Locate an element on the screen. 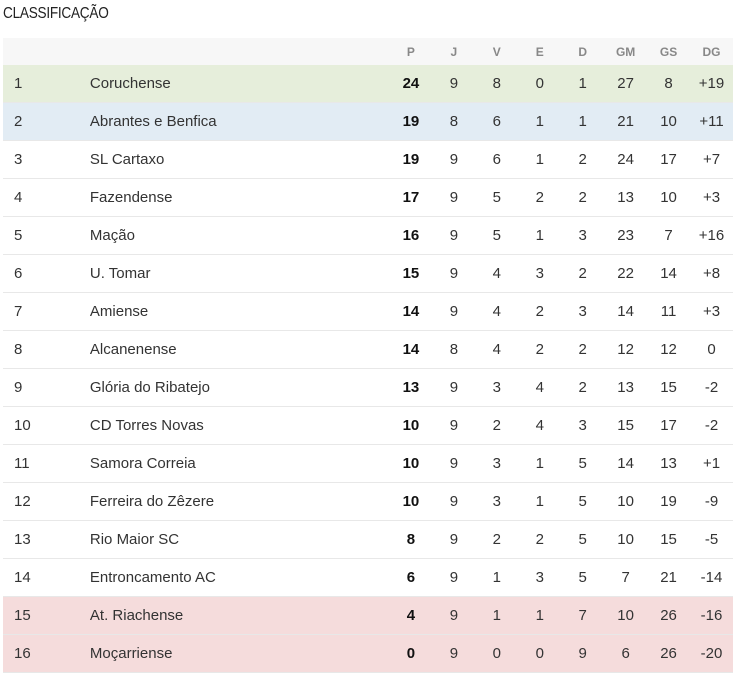 Image resolution: width=733 pixels, height=673 pixels. goals-against: 19 is located at coordinates (668, 501).